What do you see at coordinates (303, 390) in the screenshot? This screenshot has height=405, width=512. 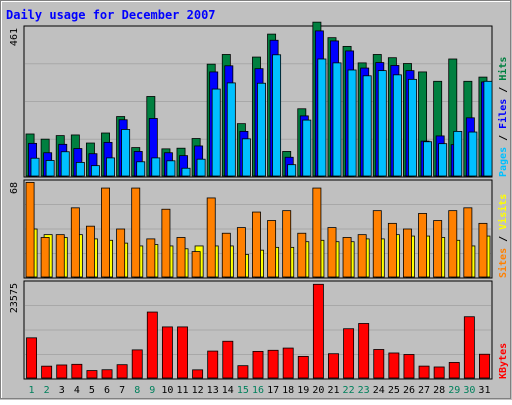 I see `x-label-day-19: 19` at bounding box center [303, 390].